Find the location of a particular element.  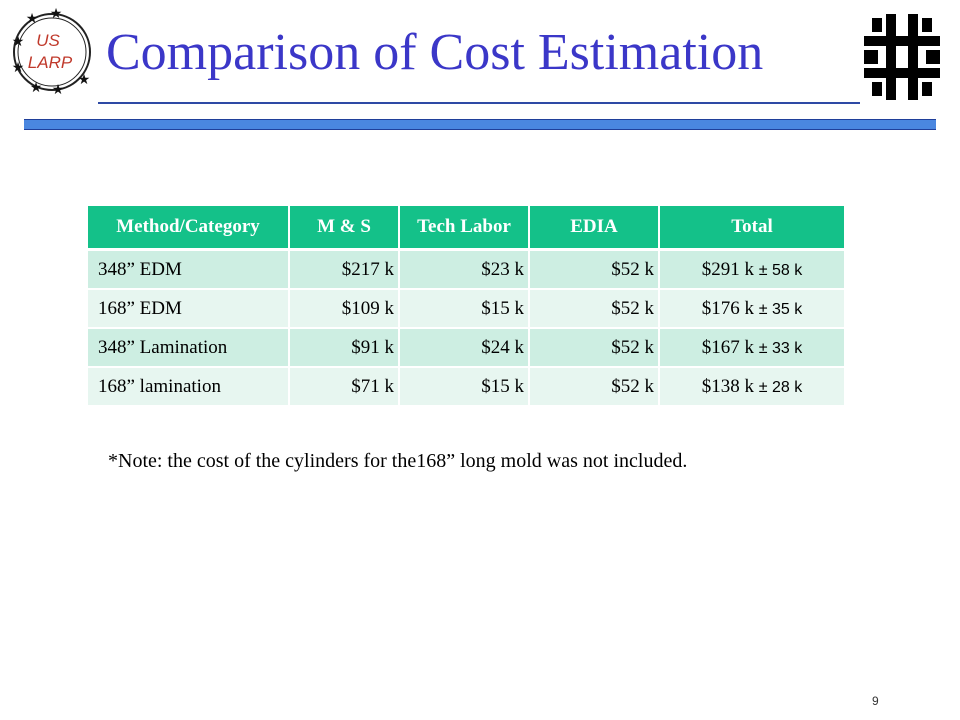

header-rule-bar is located at coordinates (480, 124).